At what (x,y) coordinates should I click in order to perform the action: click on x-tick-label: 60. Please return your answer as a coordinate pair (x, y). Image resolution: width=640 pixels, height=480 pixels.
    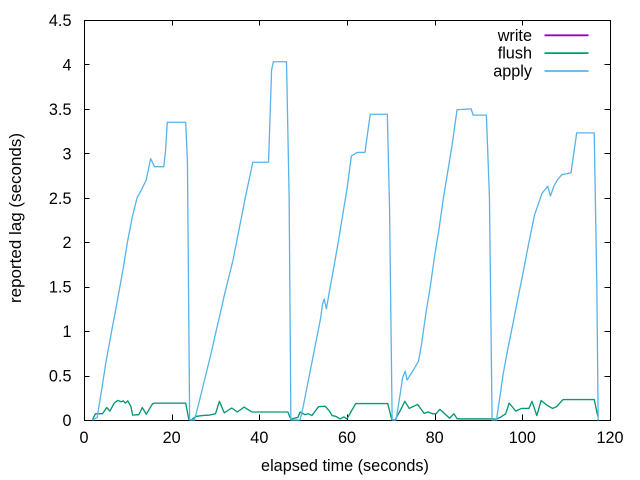
    Looking at the image, I should click on (347, 437).